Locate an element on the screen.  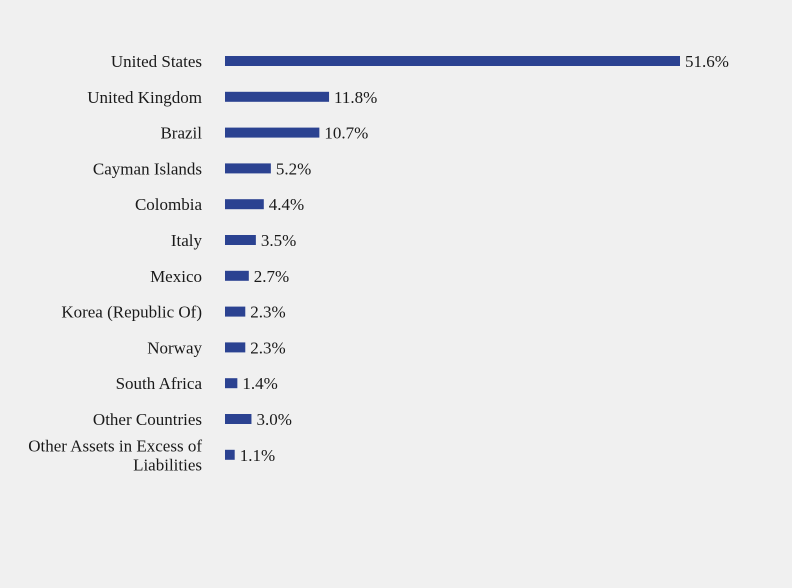
category-label: United States is located at coordinates (156, 61).